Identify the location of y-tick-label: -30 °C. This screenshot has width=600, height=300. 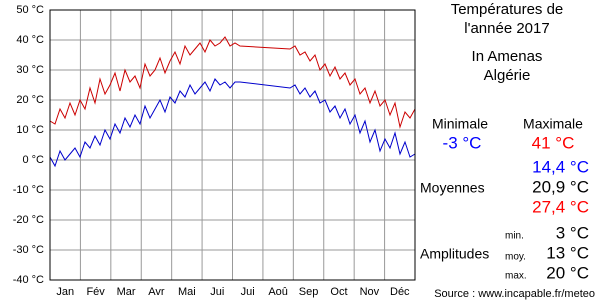
(28, 250).